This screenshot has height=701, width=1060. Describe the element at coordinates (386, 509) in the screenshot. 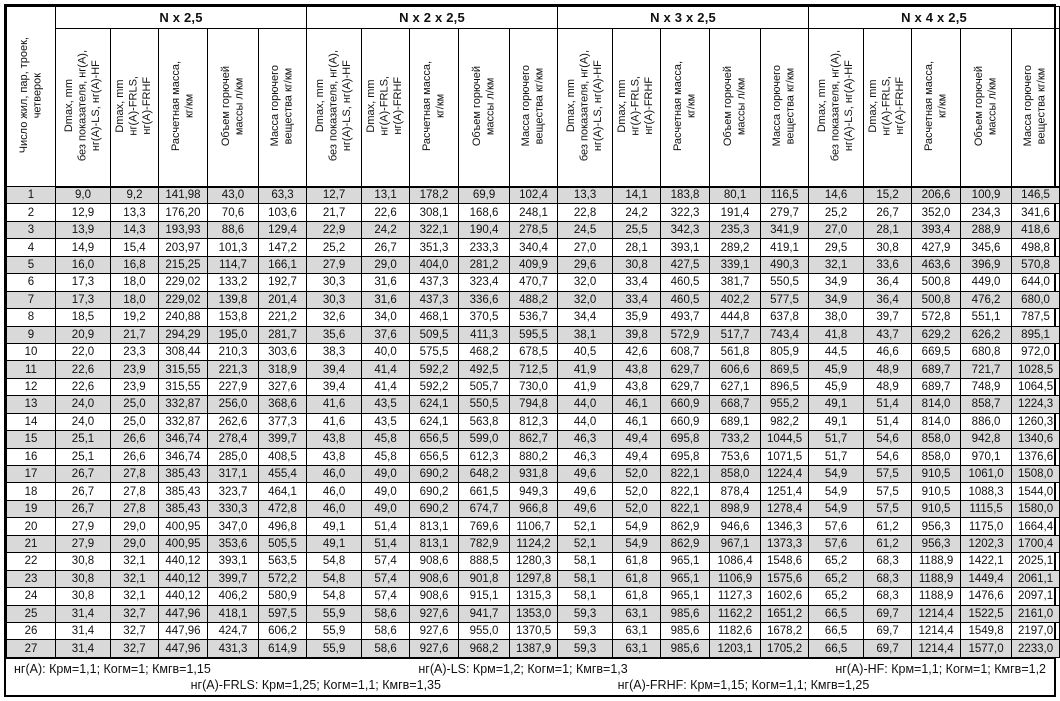

I see `value-cell: 49,0` at that location.